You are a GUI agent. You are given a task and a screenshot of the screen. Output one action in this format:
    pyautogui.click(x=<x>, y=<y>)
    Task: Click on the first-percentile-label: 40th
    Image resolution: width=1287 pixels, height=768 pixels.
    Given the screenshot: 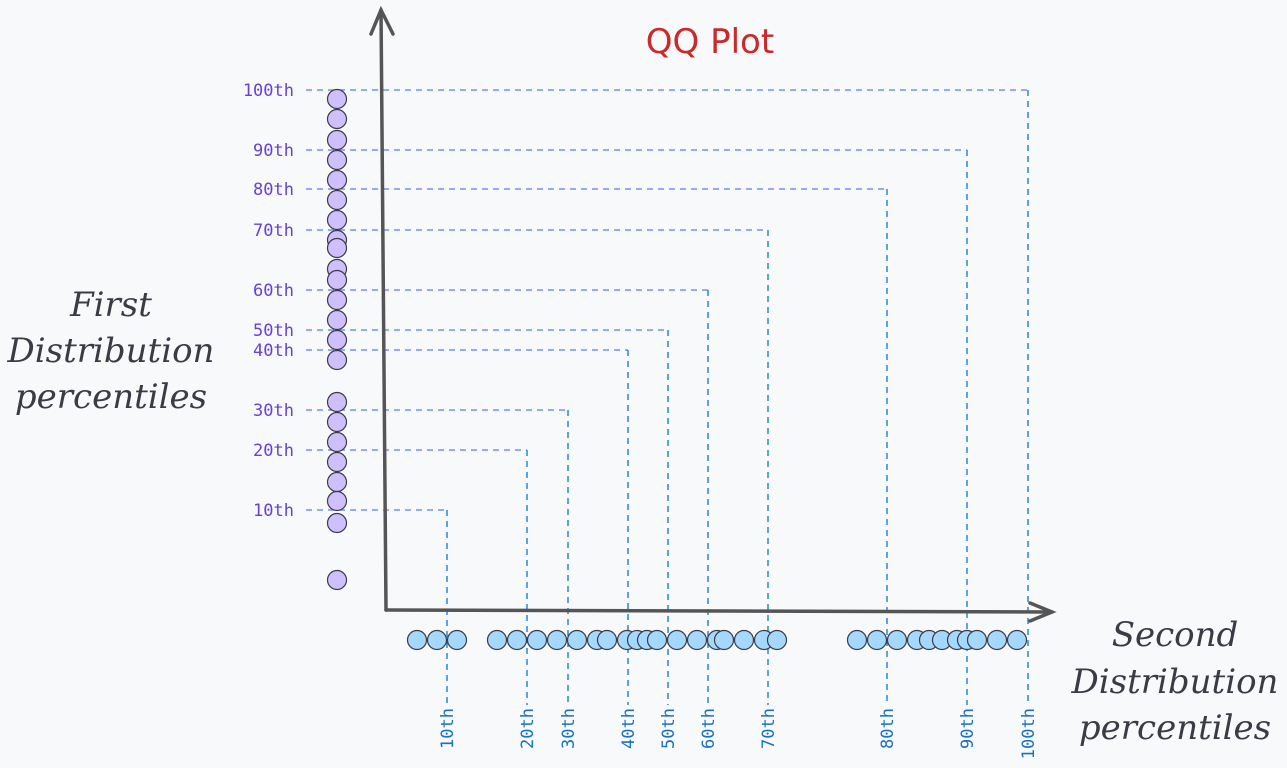 What is the action you would take?
    pyautogui.click(x=273, y=351)
    